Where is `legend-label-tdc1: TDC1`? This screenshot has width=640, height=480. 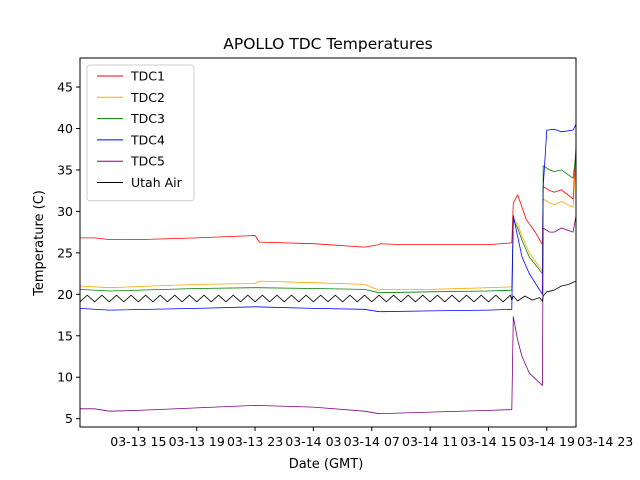
legend-label-tdc1: TDC1 is located at coordinates (147, 76).